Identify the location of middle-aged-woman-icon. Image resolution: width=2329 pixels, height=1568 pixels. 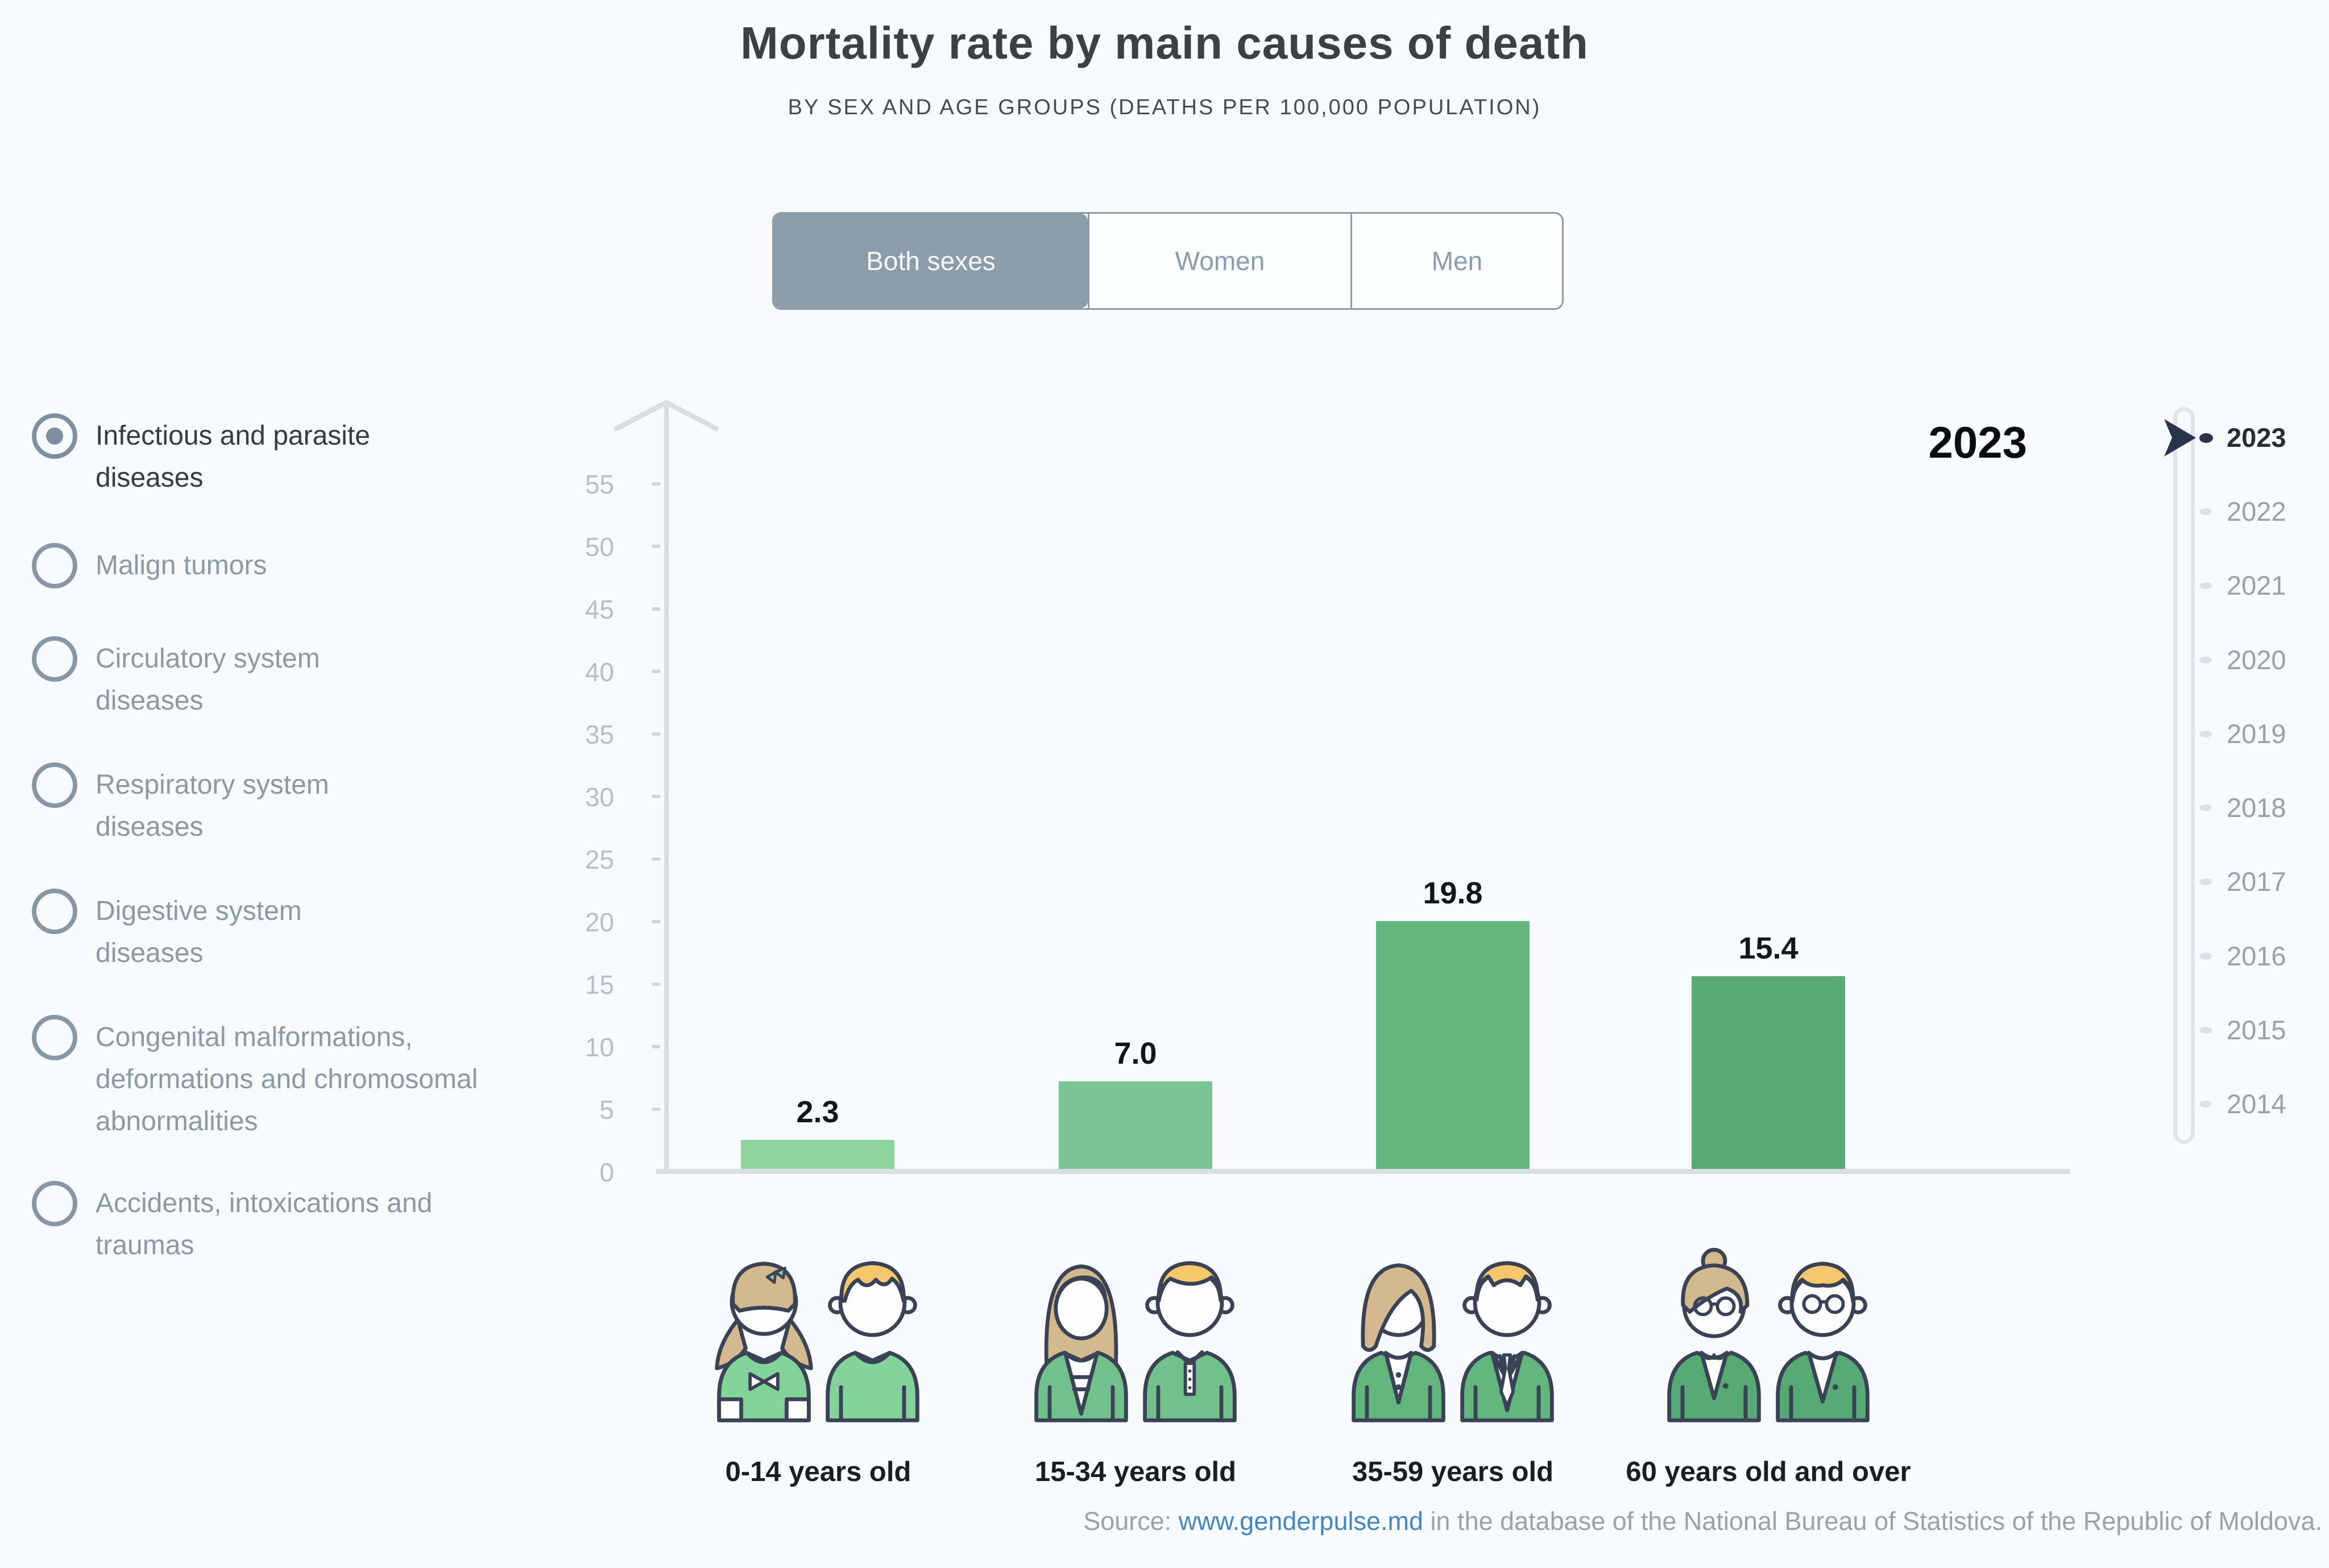
(1398, 1342).